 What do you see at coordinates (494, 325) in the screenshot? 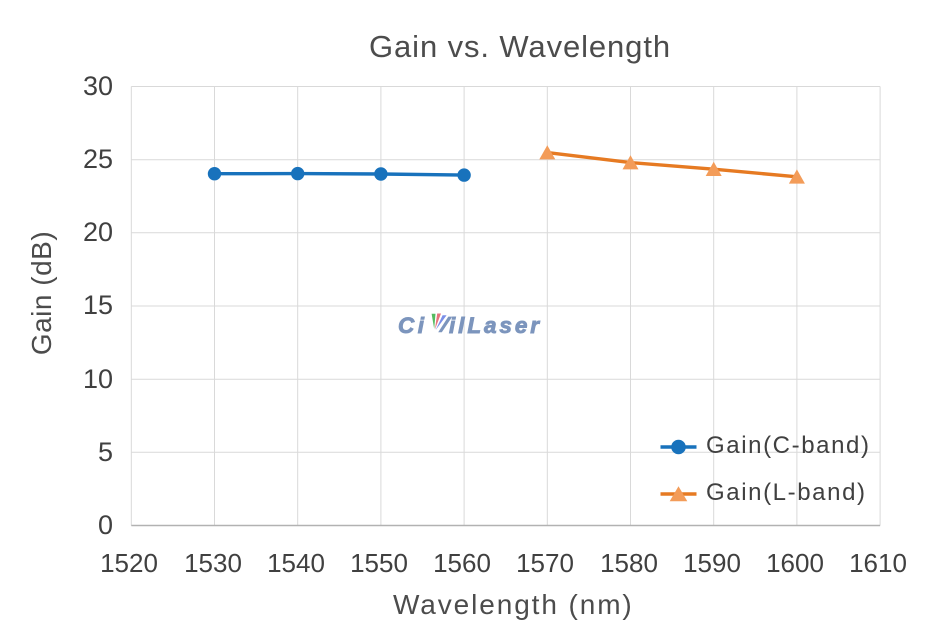
I see `svg-text: ilLaser` at bounding box center [494, 325].